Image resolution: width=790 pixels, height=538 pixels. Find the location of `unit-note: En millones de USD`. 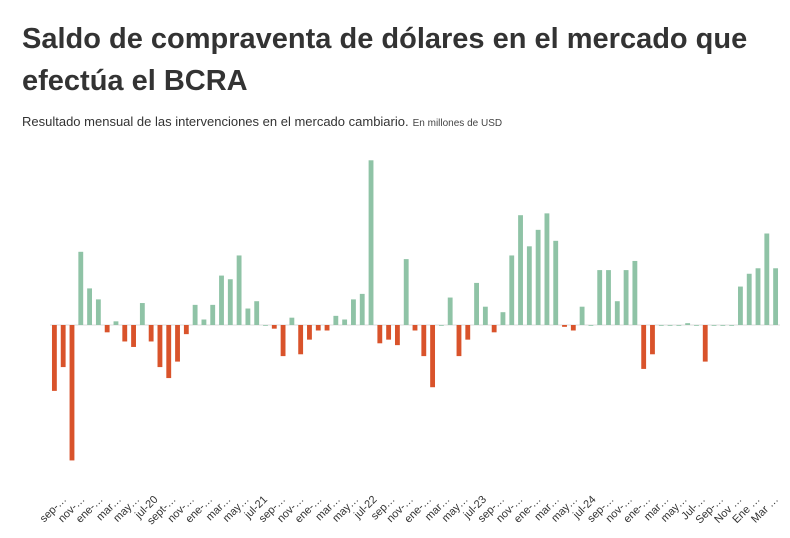

unit-note: En millones de USD is located at coordinates (457, 123).